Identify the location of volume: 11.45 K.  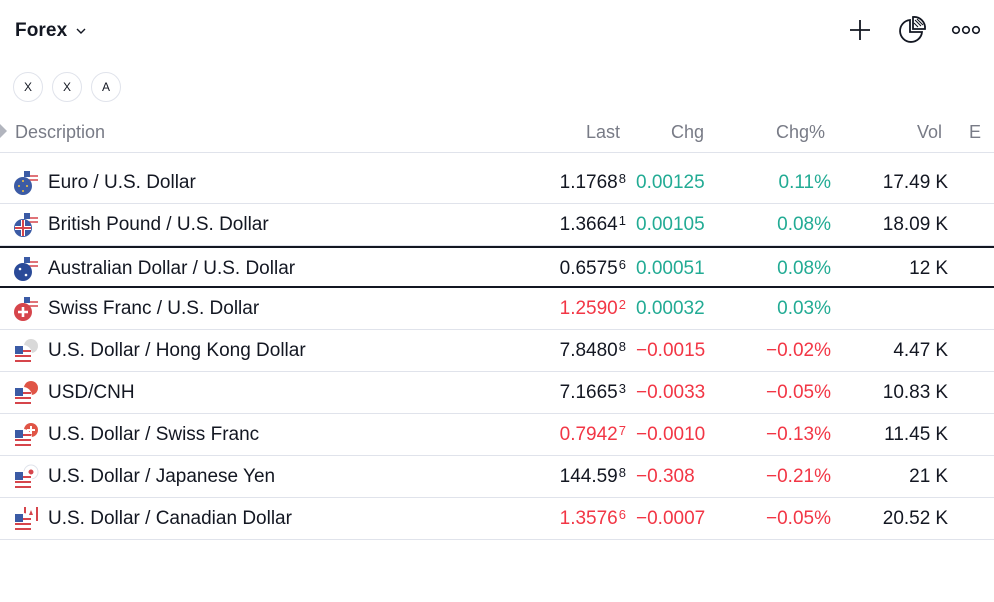
(894, 435).